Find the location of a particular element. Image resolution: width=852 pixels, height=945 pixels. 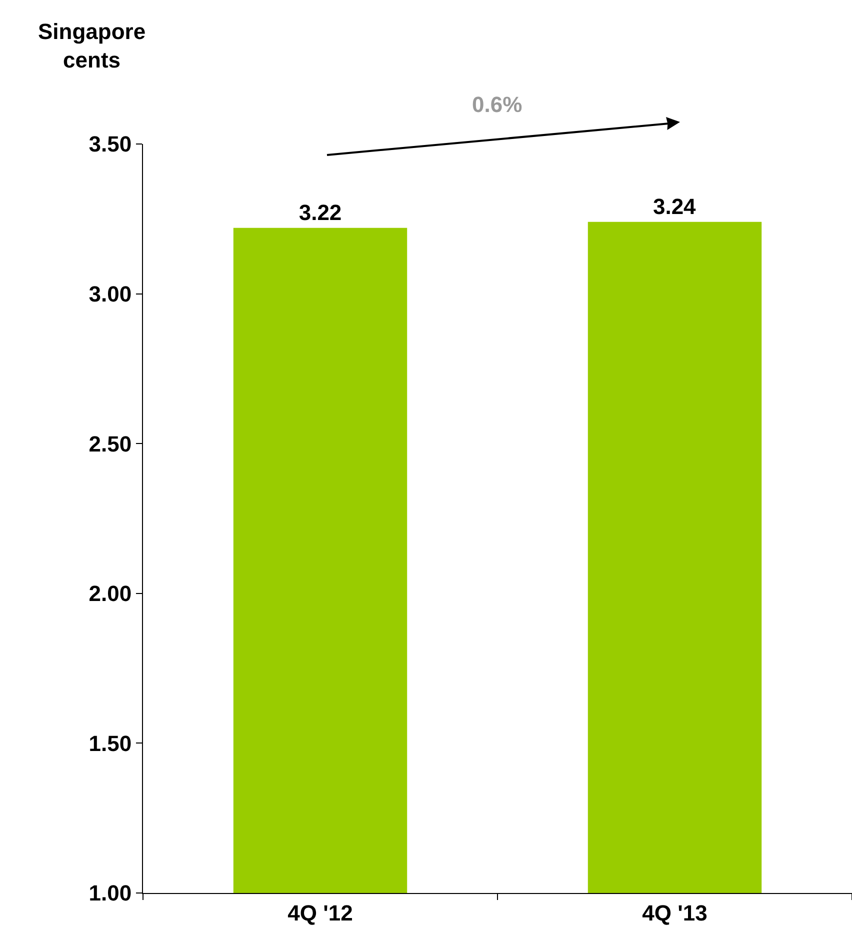

y-tick-label: 1.50 is located at coordinates (110, 743).